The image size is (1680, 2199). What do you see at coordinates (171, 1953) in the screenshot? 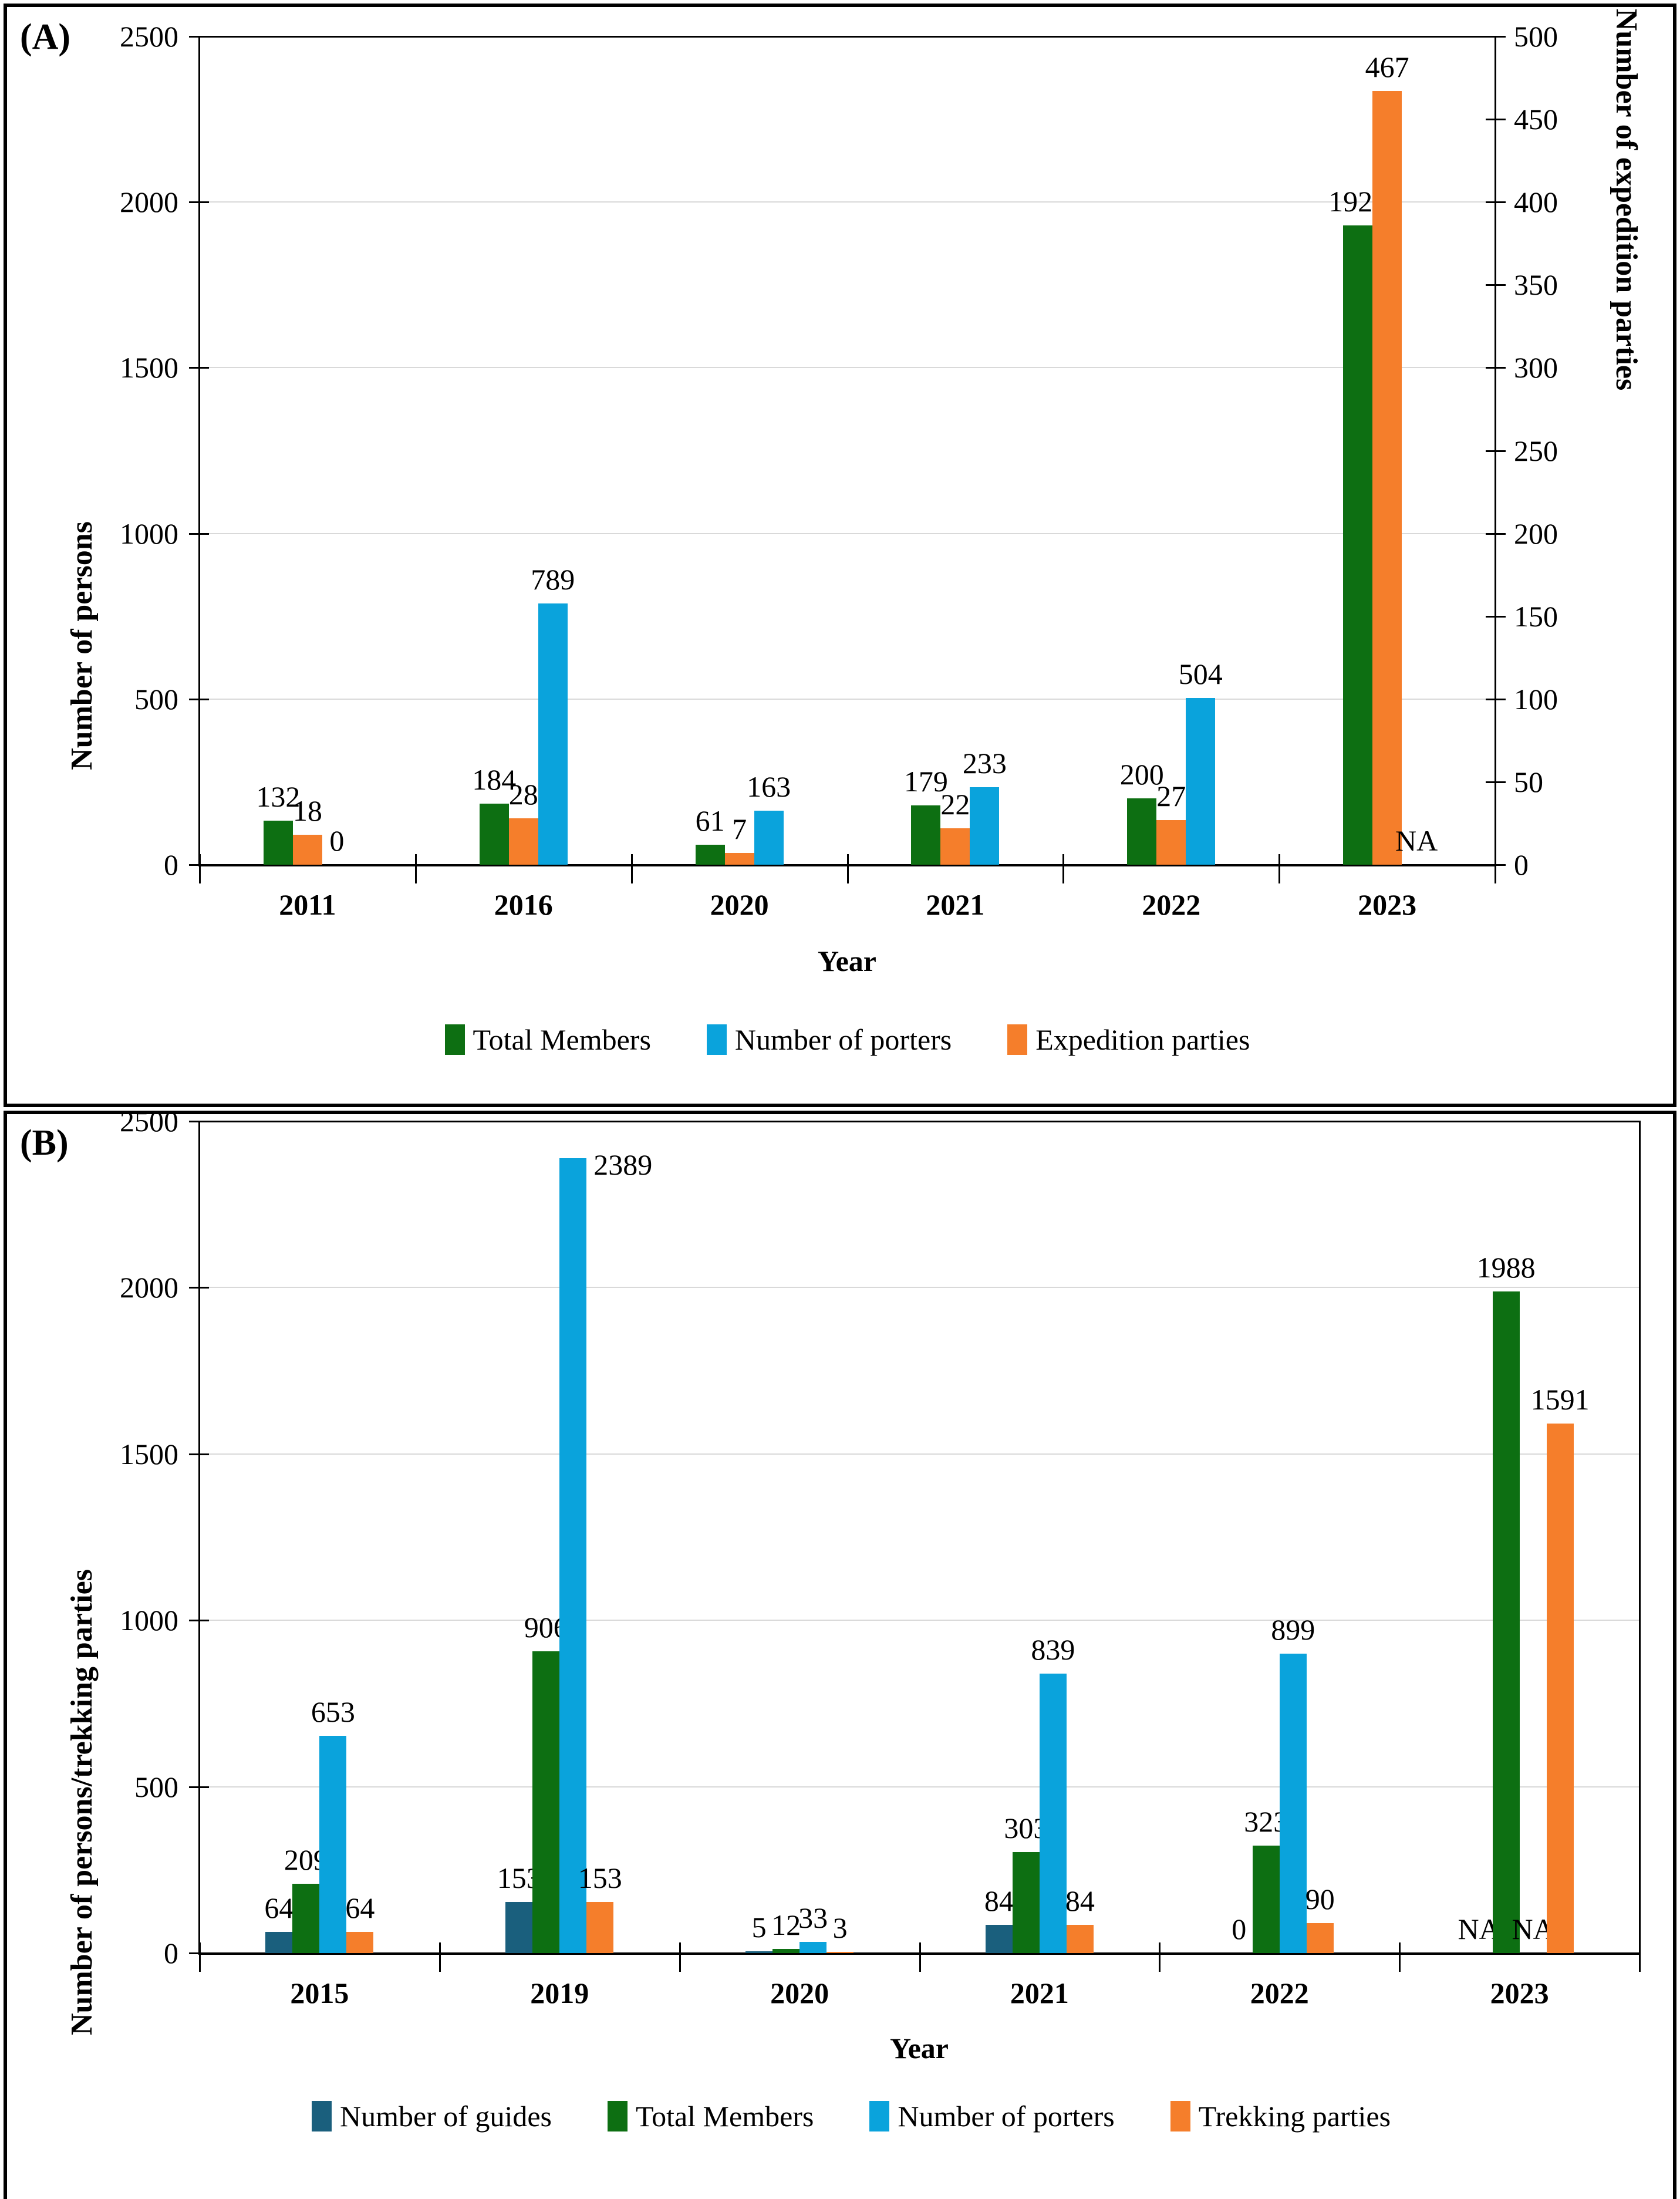
I see `y-tick-label: 0` at bounding box center [171, 1953].